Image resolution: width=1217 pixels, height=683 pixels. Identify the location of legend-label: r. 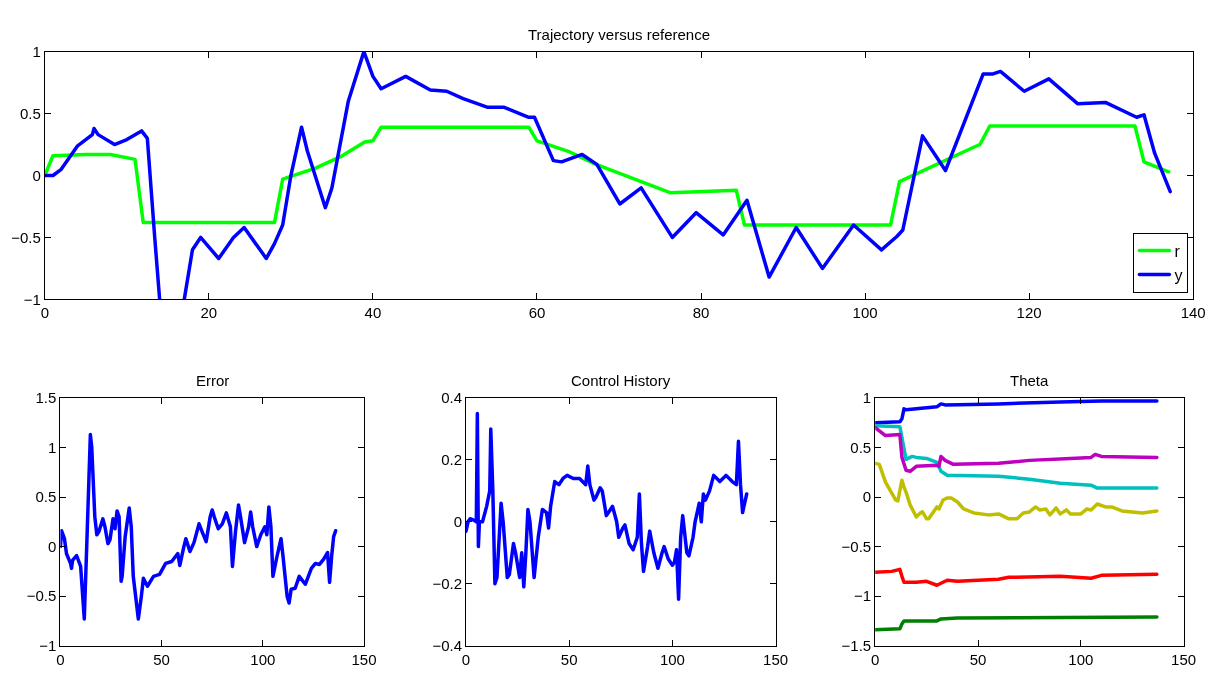
(1177, 251).